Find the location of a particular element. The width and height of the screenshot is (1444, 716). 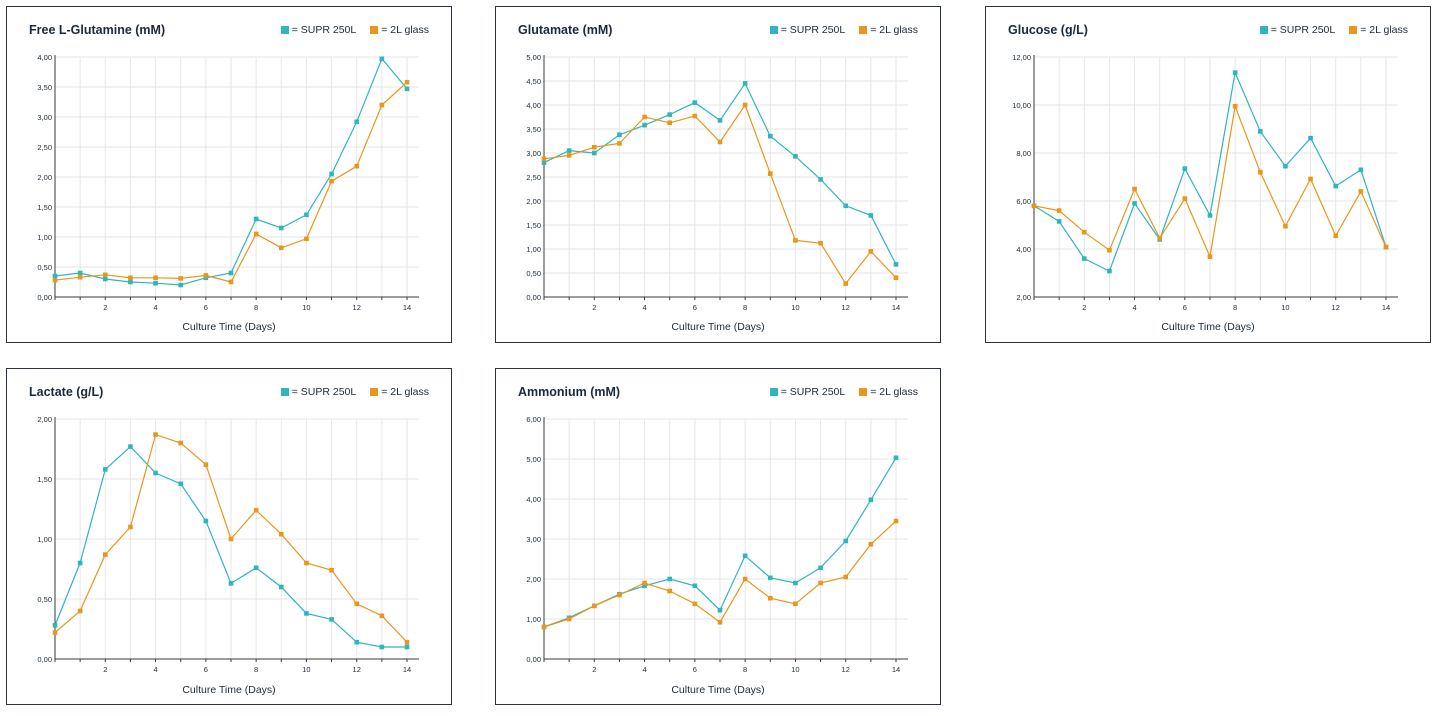

chart-title: Glutamate (mM) is located at coordinates (565, 30).